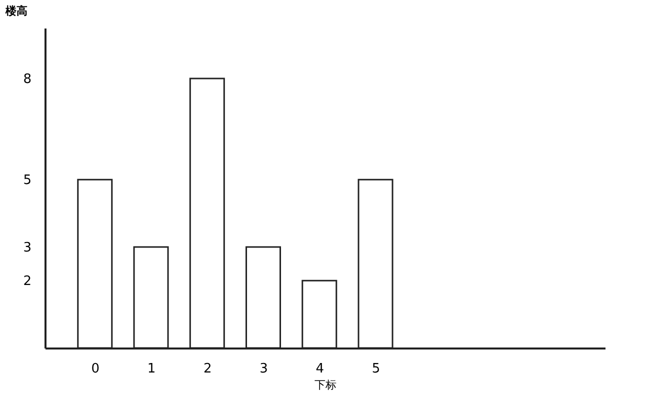  What do you see at coordinates (16, 11) in the screenshot?
I see `y-axis-title: 楼高` at bounding box center [16, 11].